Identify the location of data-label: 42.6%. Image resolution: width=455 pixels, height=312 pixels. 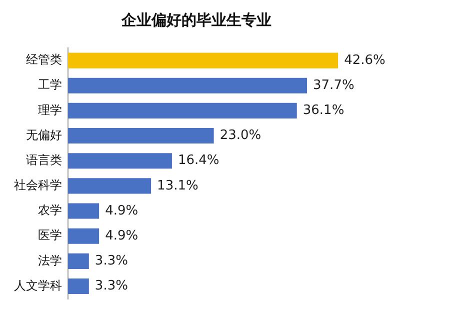
(365, 60).